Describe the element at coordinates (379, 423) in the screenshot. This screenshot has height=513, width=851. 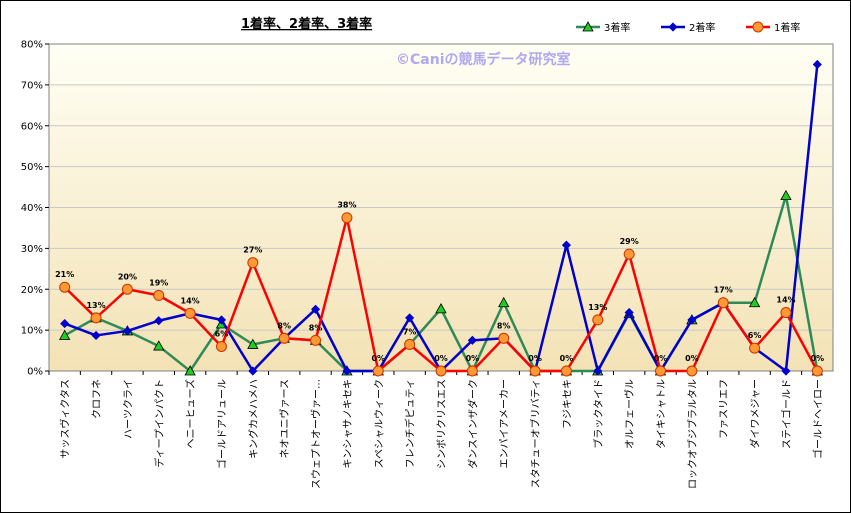
I see `x-category-label: スペシャルウィーク` at that location.